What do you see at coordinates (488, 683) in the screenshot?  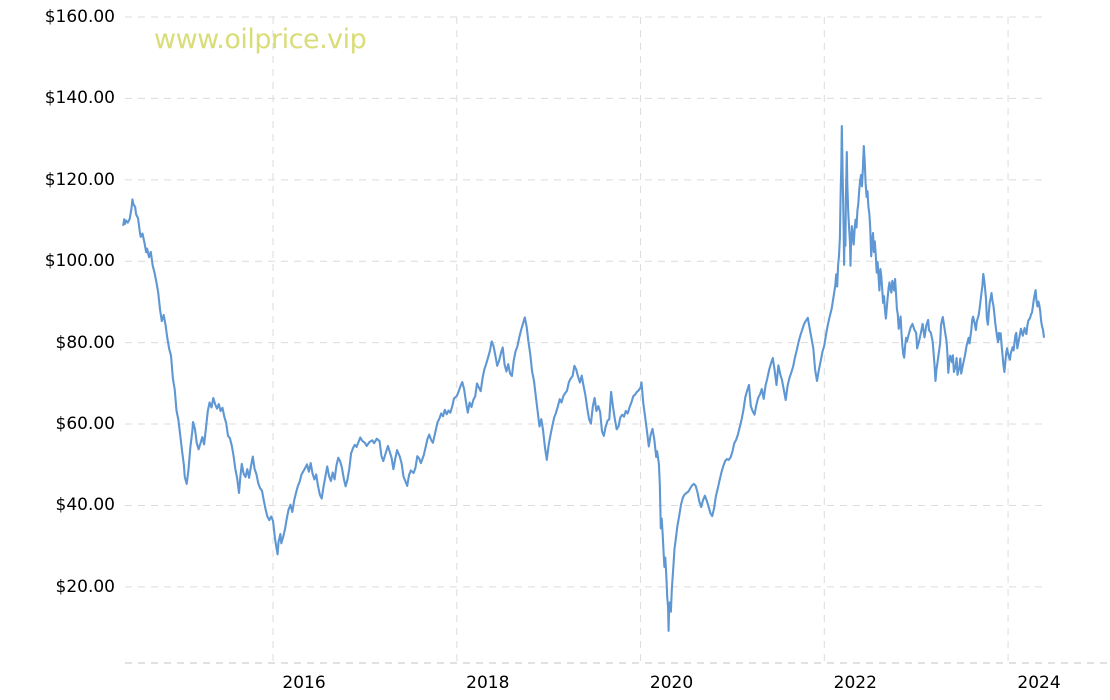 I see `x-axis-tick-label: 2018` at bounding box center [488, 683].